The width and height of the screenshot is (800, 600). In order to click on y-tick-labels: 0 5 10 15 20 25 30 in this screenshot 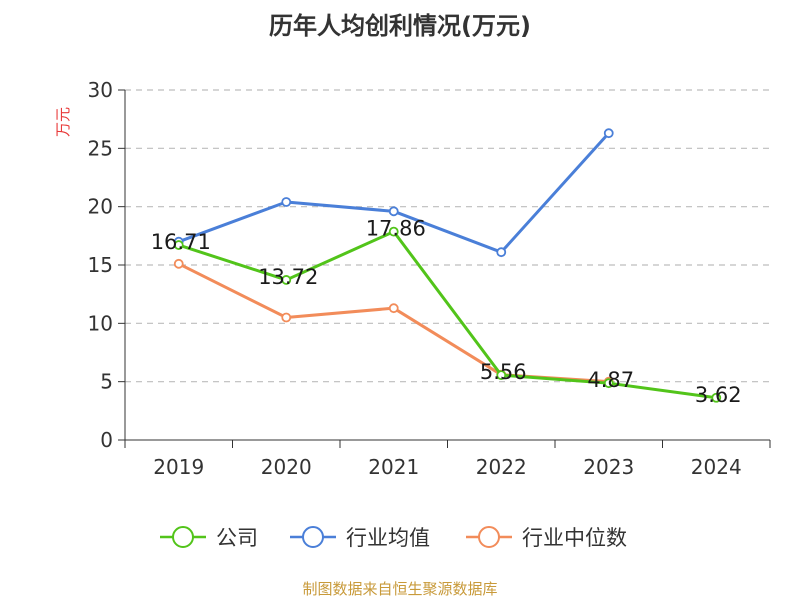, I will do `click(100, 265)`.